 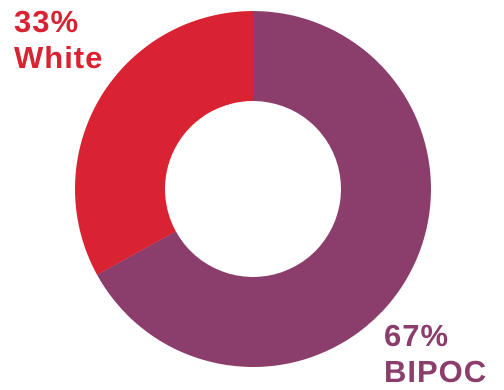 What do you see at coordinates (417, 335) in the screenshot?
I see `label-bipoc-pct: 67%` at bounding box center [417, 335].